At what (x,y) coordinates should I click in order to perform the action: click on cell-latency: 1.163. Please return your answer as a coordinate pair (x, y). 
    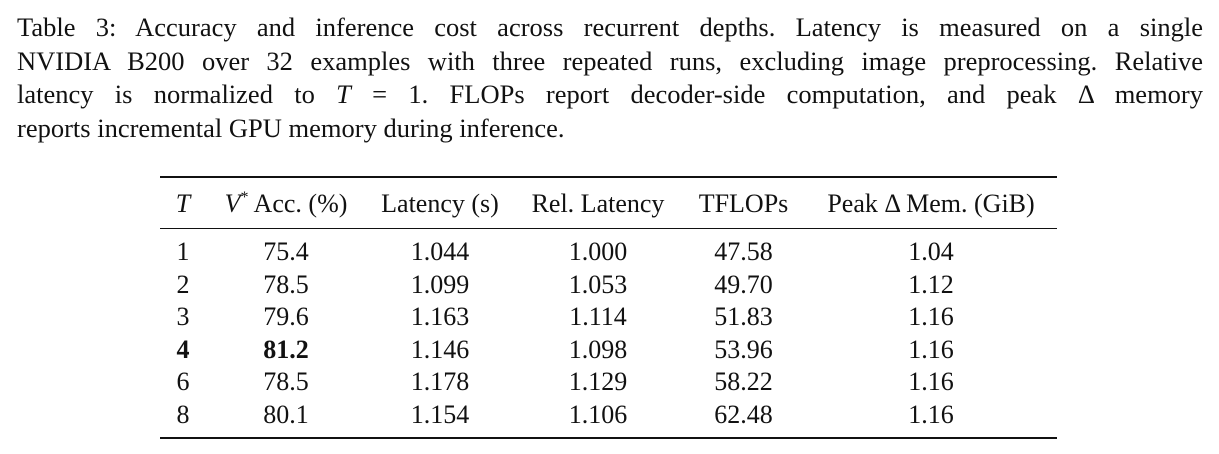
    Looking at the image, I should click on (440, 317).